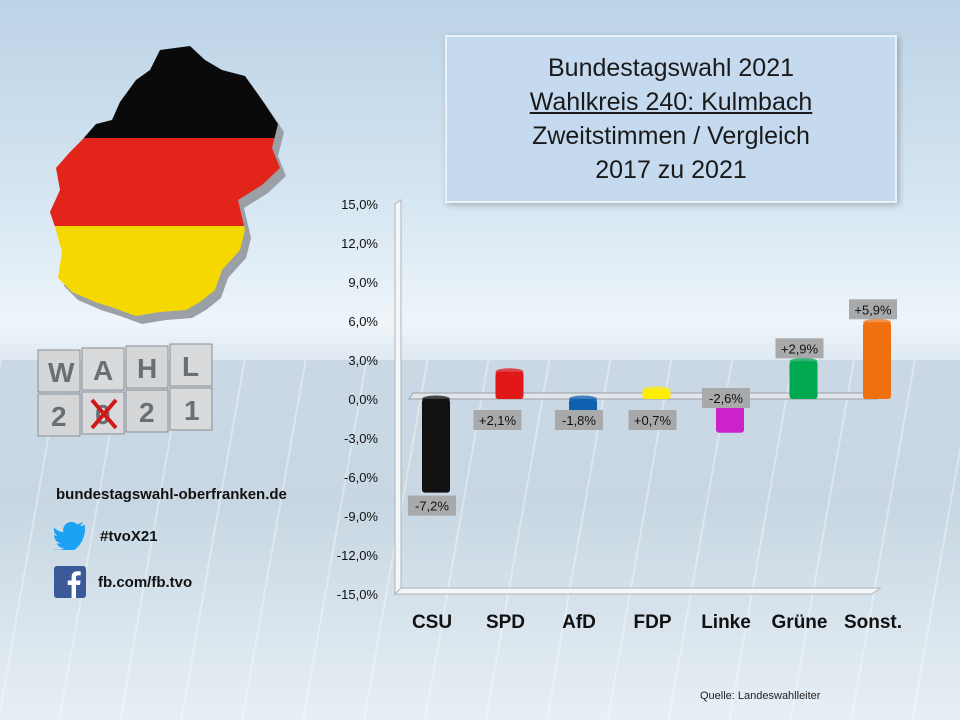  What do you see at coordinates (363, 360) in the screenshot?
I see `y-tick-label: 3,0%` at bounding box center [363, 360].